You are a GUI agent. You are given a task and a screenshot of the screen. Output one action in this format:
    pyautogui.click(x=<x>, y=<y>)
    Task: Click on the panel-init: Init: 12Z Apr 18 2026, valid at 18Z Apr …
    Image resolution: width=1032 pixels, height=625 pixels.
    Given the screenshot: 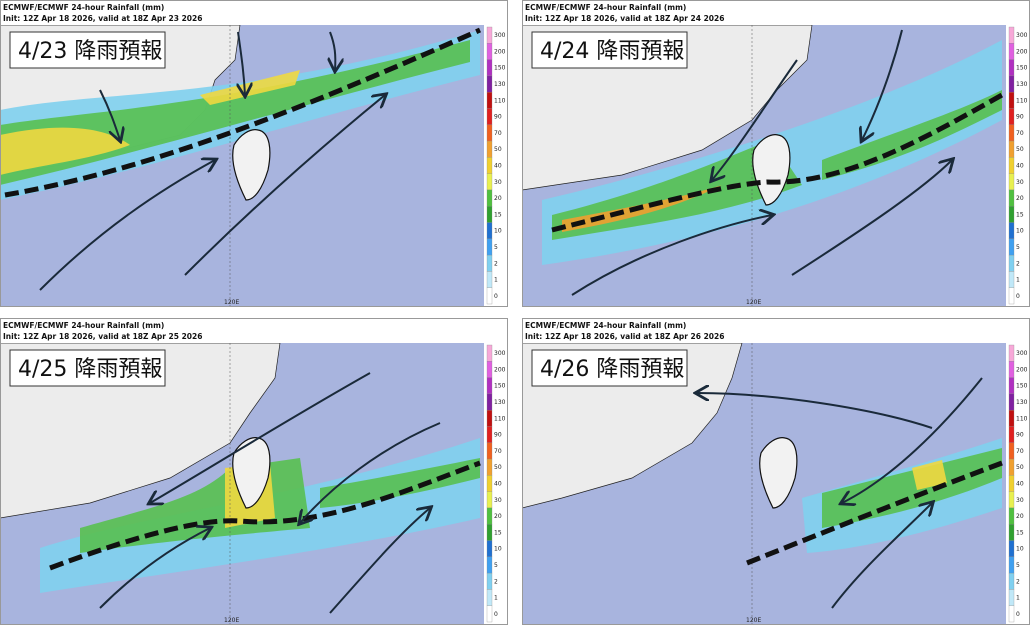 What is the action you would take?
    pyautogui.click(x=102, y=18)
    